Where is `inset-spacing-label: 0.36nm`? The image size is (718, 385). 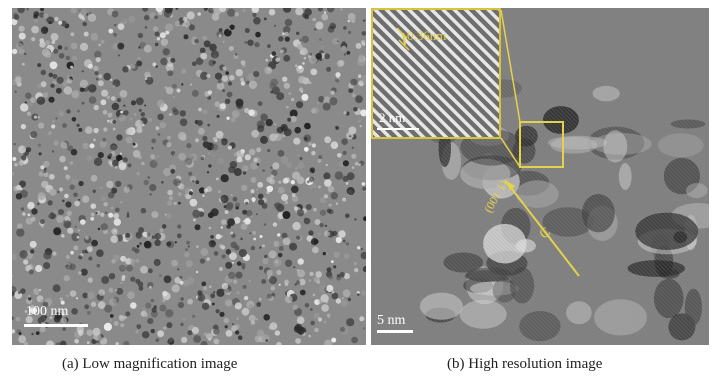 inset-spacing-label: 0.36nm is located at coordinates (427, 35).